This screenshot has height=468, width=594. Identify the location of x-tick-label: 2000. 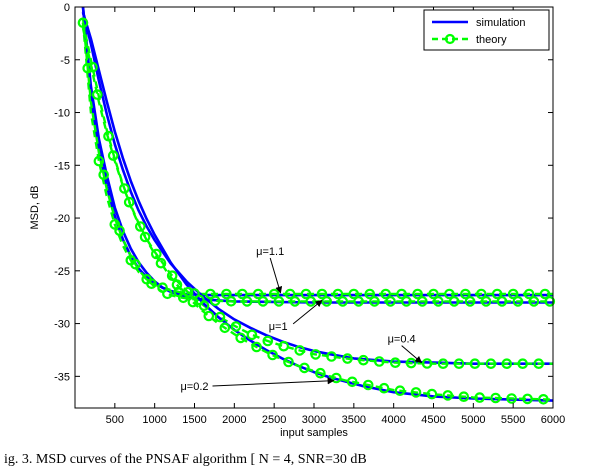
(234, 420).